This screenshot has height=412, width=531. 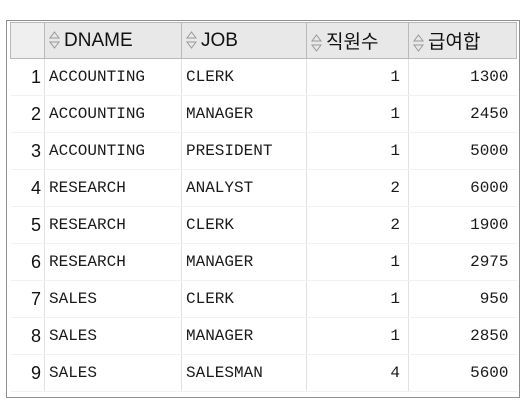 I want to click on column-header-salary-sum: 급여합, so click(x=462, y=40).